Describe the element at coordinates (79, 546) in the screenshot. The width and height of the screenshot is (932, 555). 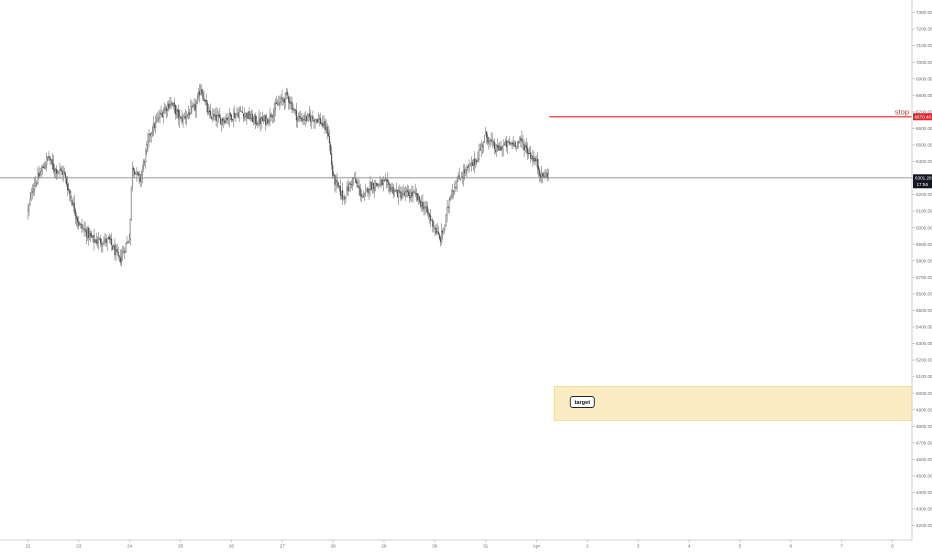
I see `time-tick-label: 23` at that location.